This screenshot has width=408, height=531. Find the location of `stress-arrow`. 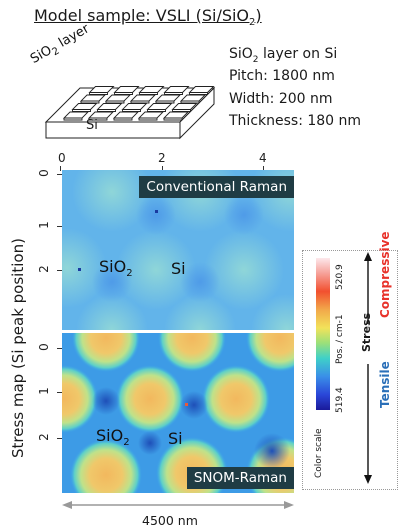

stress-arrow is located at coordinates (368, 368).